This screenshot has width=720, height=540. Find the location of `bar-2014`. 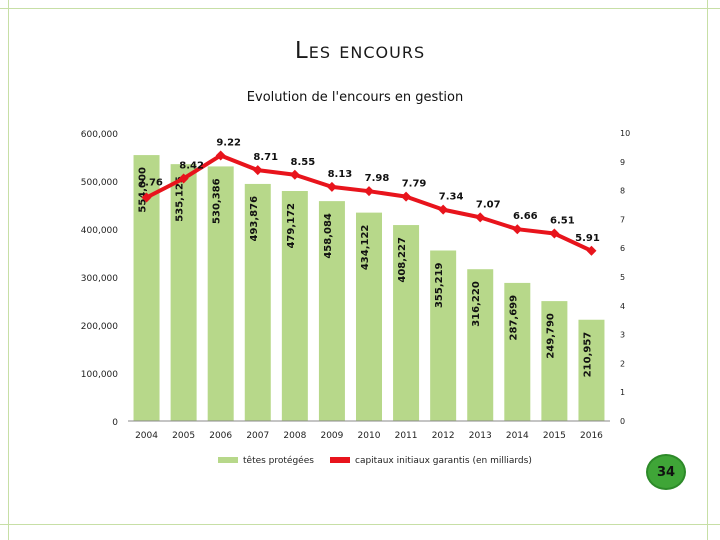

bar-2014 is located at coordinates (517, 351).